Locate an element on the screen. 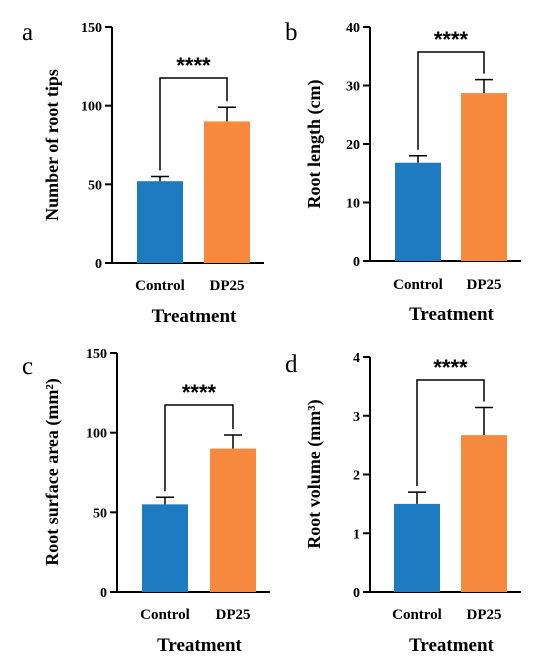 The width and height of the screenshot is (550, 668). panel-label: d is located at coordinates (291, 364).